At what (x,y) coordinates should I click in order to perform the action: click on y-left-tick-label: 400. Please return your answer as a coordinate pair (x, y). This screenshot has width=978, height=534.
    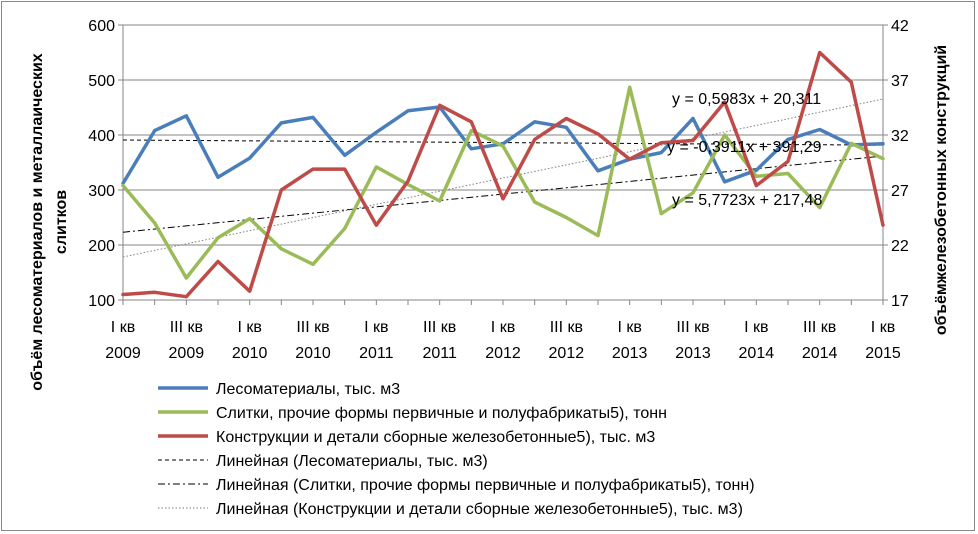
    Looking at the image, I should click on (101, 136).